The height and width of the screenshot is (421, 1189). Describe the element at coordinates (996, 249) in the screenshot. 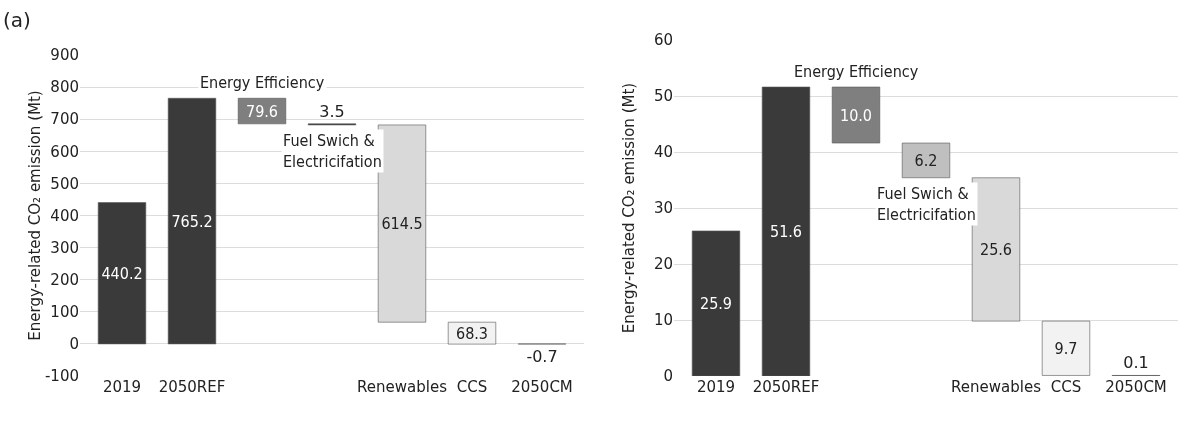

I see `data-label: 25.6` at that location.